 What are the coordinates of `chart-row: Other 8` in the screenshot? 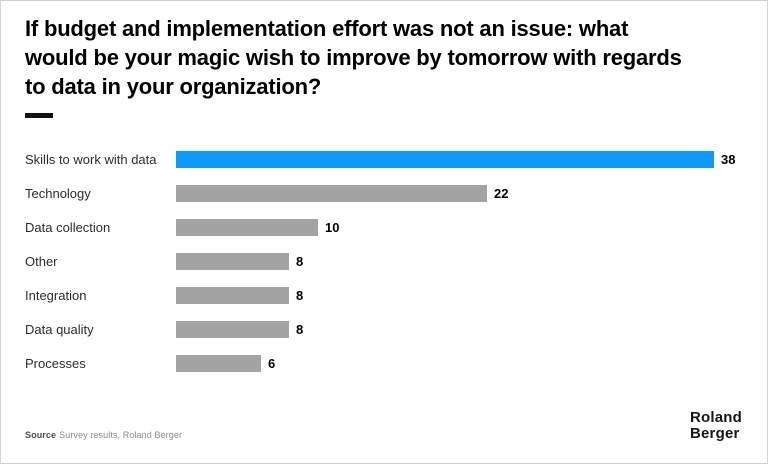 It's located at (384, 261).